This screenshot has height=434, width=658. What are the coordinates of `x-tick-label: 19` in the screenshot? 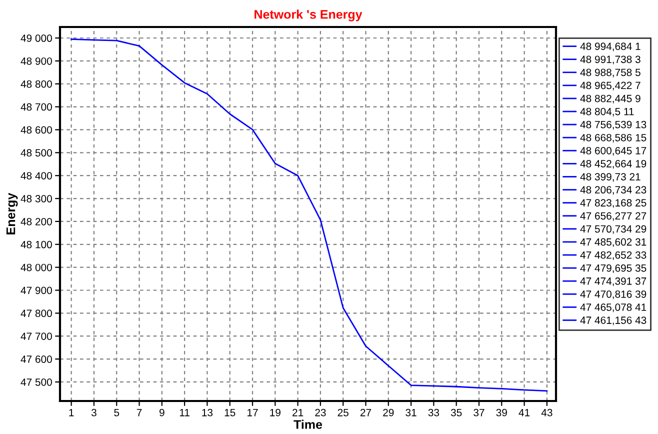 It's located at (275, 412).